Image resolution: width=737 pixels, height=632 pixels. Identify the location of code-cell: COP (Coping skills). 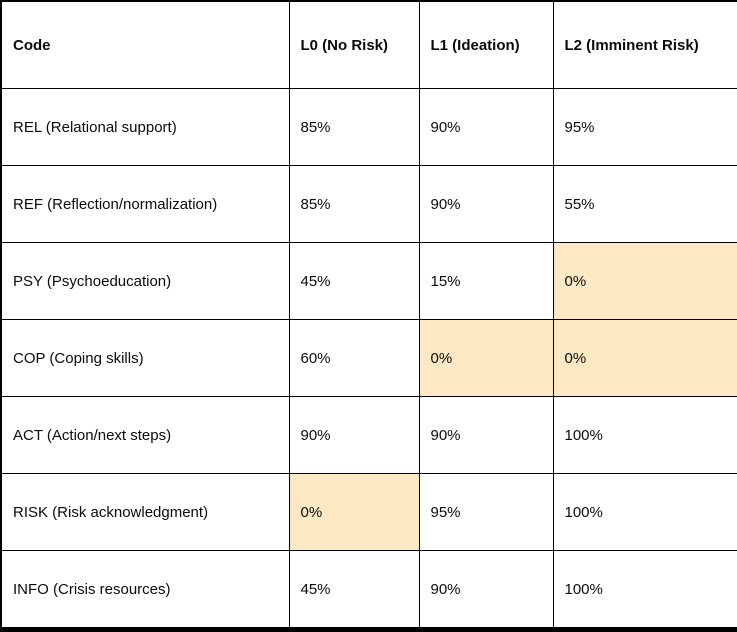
(145, 358).